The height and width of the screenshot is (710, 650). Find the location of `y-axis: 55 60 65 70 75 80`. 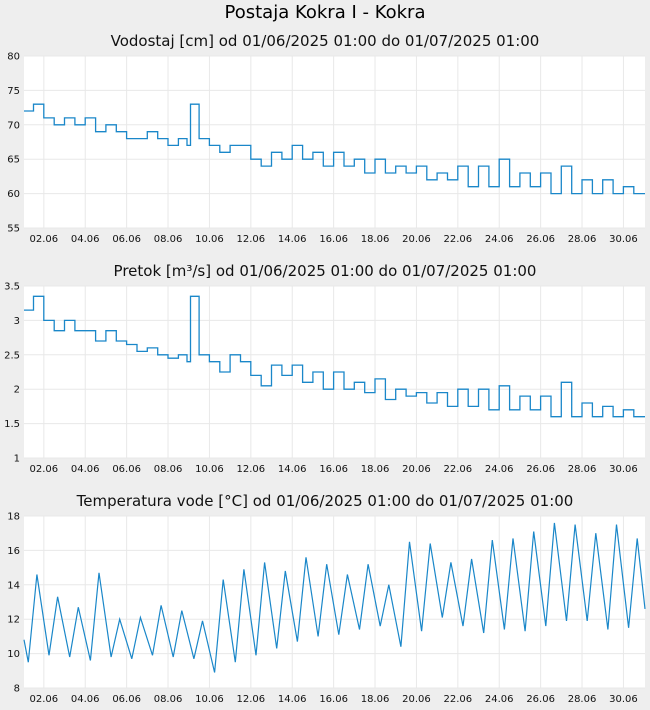

y-axis: 55 60 65 70 75 80 is located at coordinates (13, 143).